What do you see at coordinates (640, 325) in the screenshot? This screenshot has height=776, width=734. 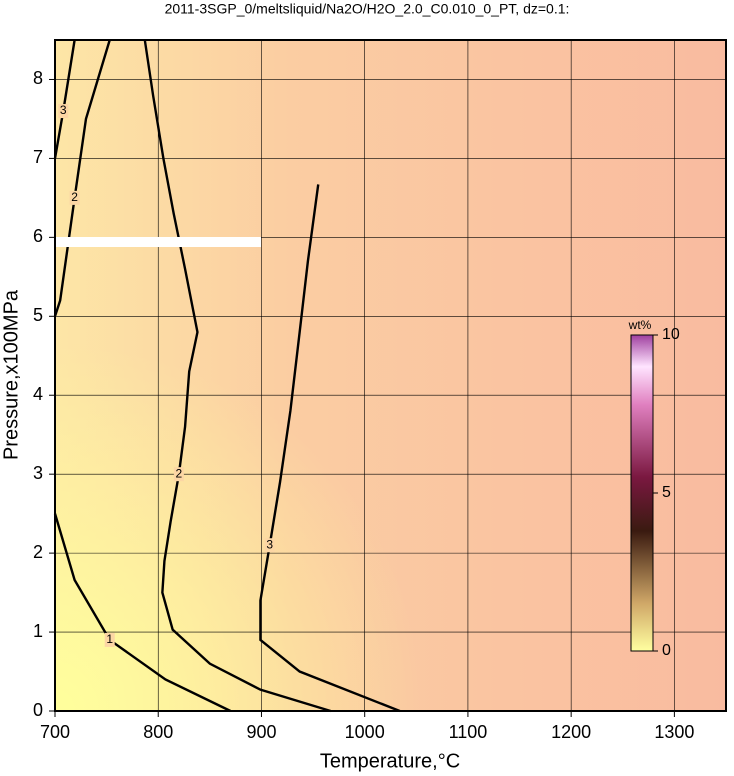 I see `colorbar-label: wt%` at bounding box center [640, 325].